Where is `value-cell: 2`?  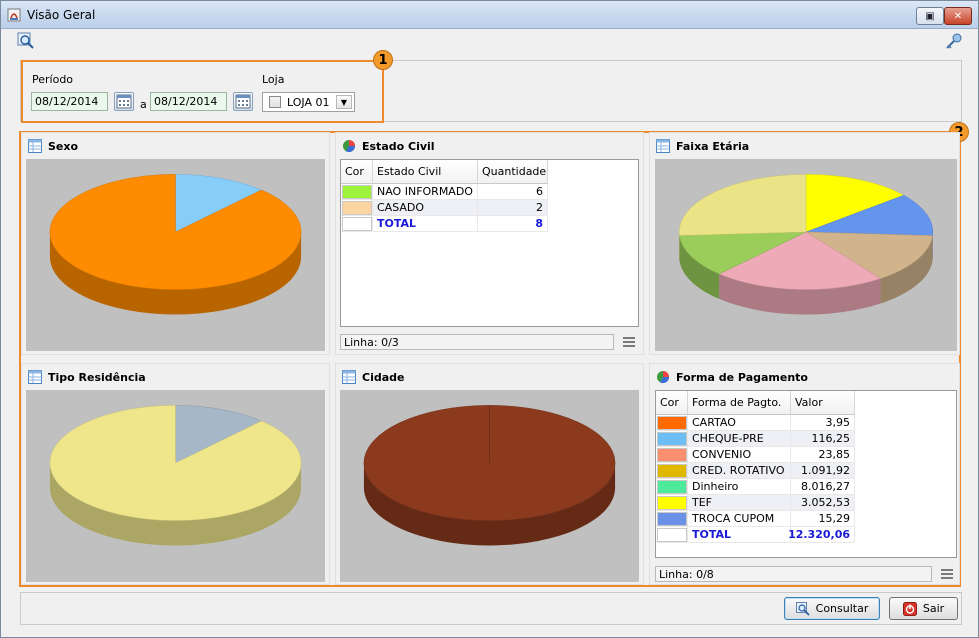 value-cell: 2 is located at coordinates (513, 208).